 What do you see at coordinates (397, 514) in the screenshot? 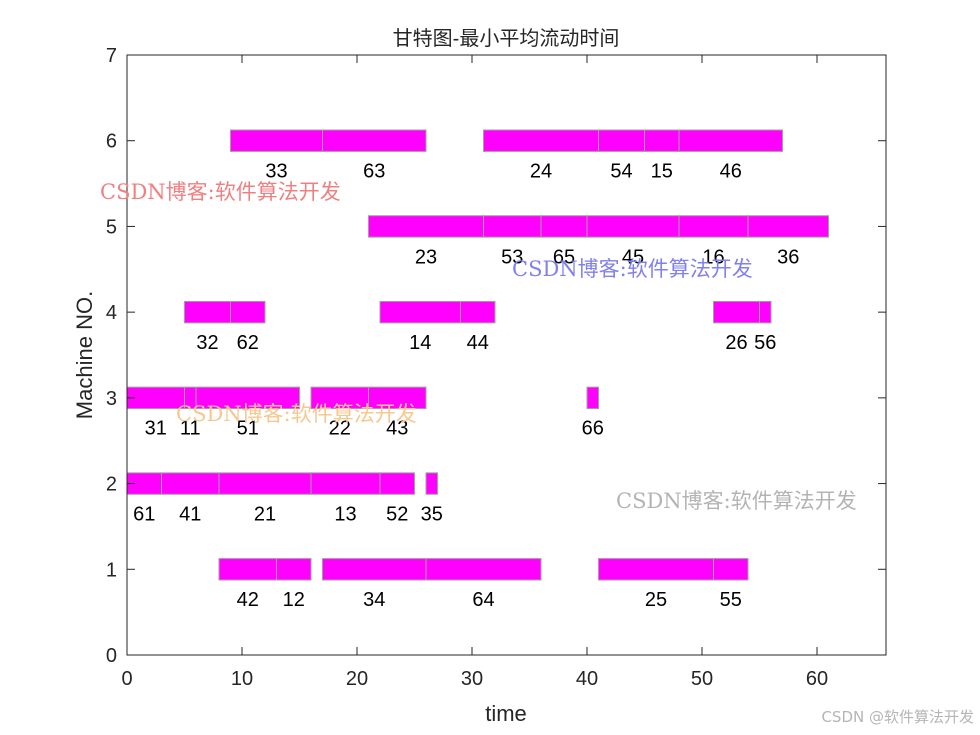
I see `task-label: 52` at bounding box center [397, 514].